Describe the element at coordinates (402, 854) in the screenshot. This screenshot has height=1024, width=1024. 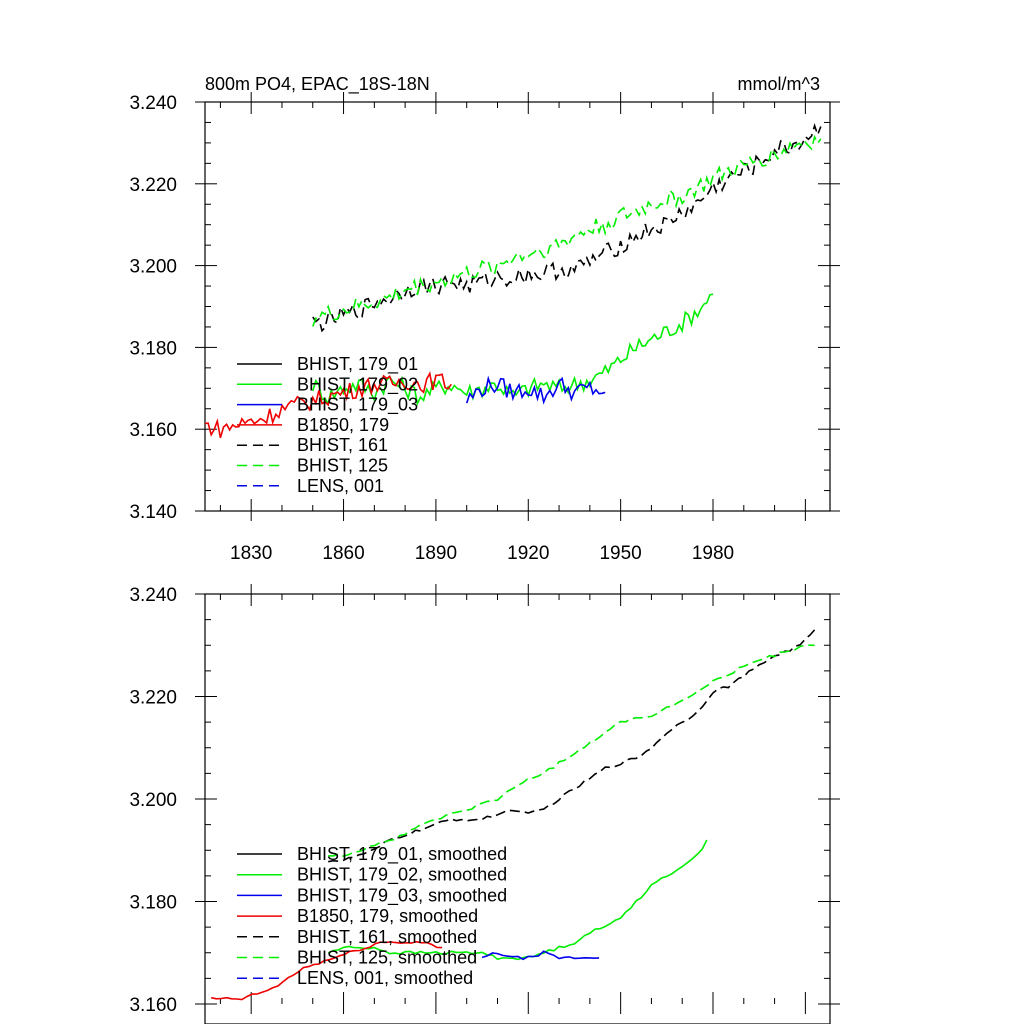
I see `legend-entry: BHIST, 179_01, smoothed` at that location.